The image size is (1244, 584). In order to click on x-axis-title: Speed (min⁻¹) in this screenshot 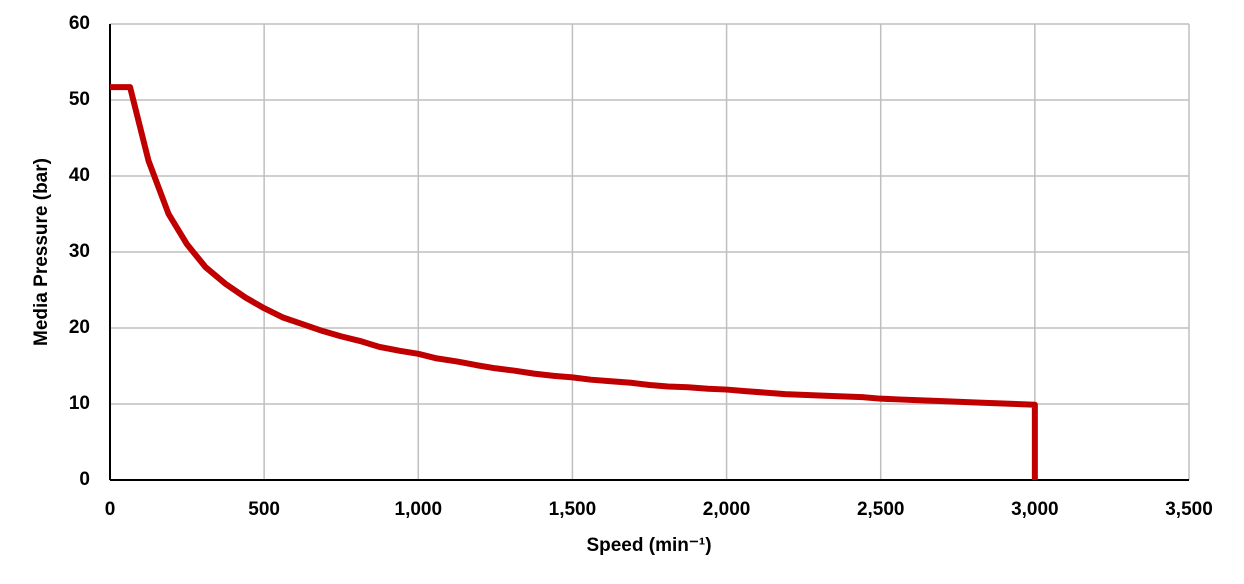, I will do `click(648, 545)`.